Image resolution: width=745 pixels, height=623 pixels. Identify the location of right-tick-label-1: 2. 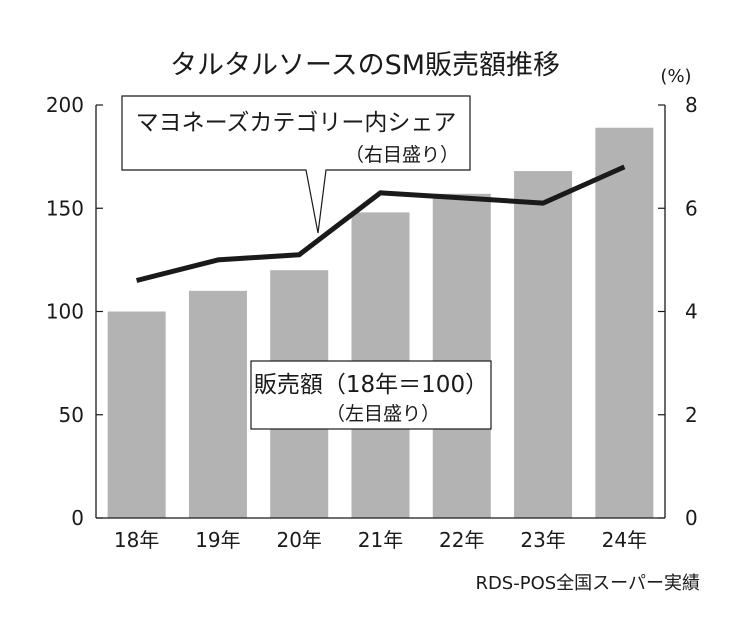
(691, 415).